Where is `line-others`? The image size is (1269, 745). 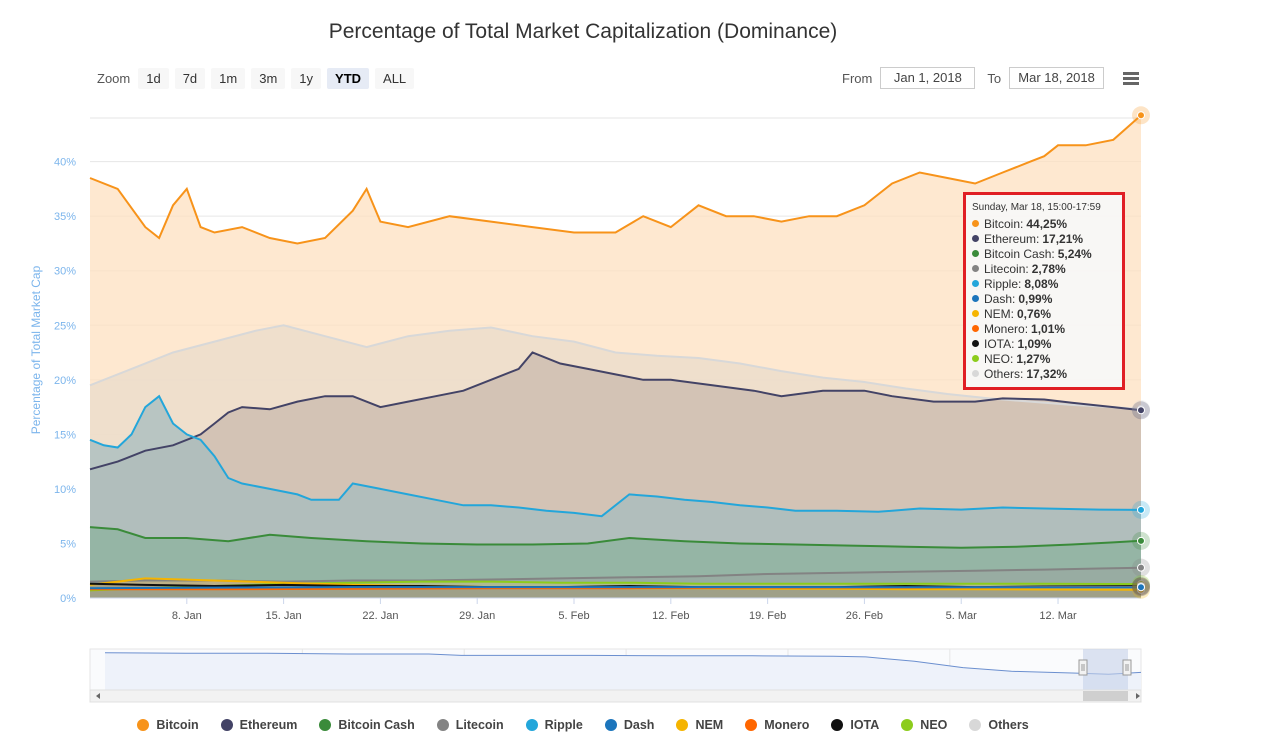 line-others is located at coordinates (615, 367).